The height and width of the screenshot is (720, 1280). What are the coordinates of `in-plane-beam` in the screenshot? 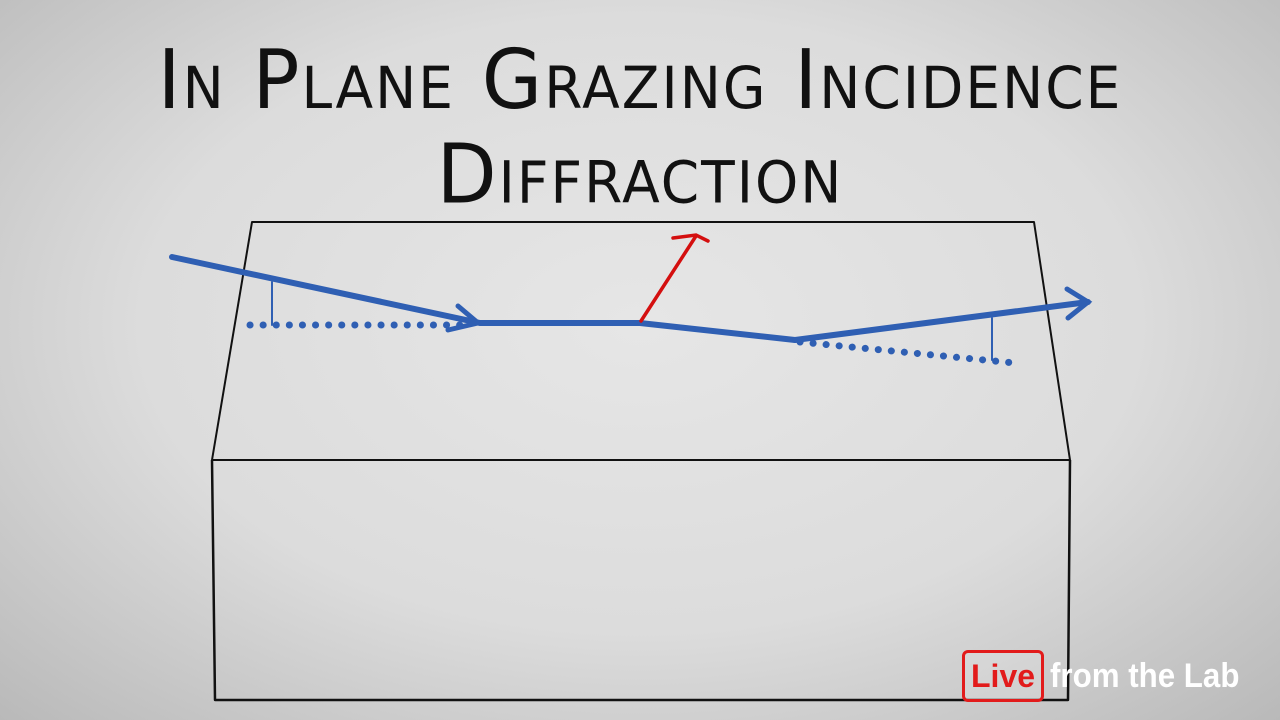 It's located at (717, 331).